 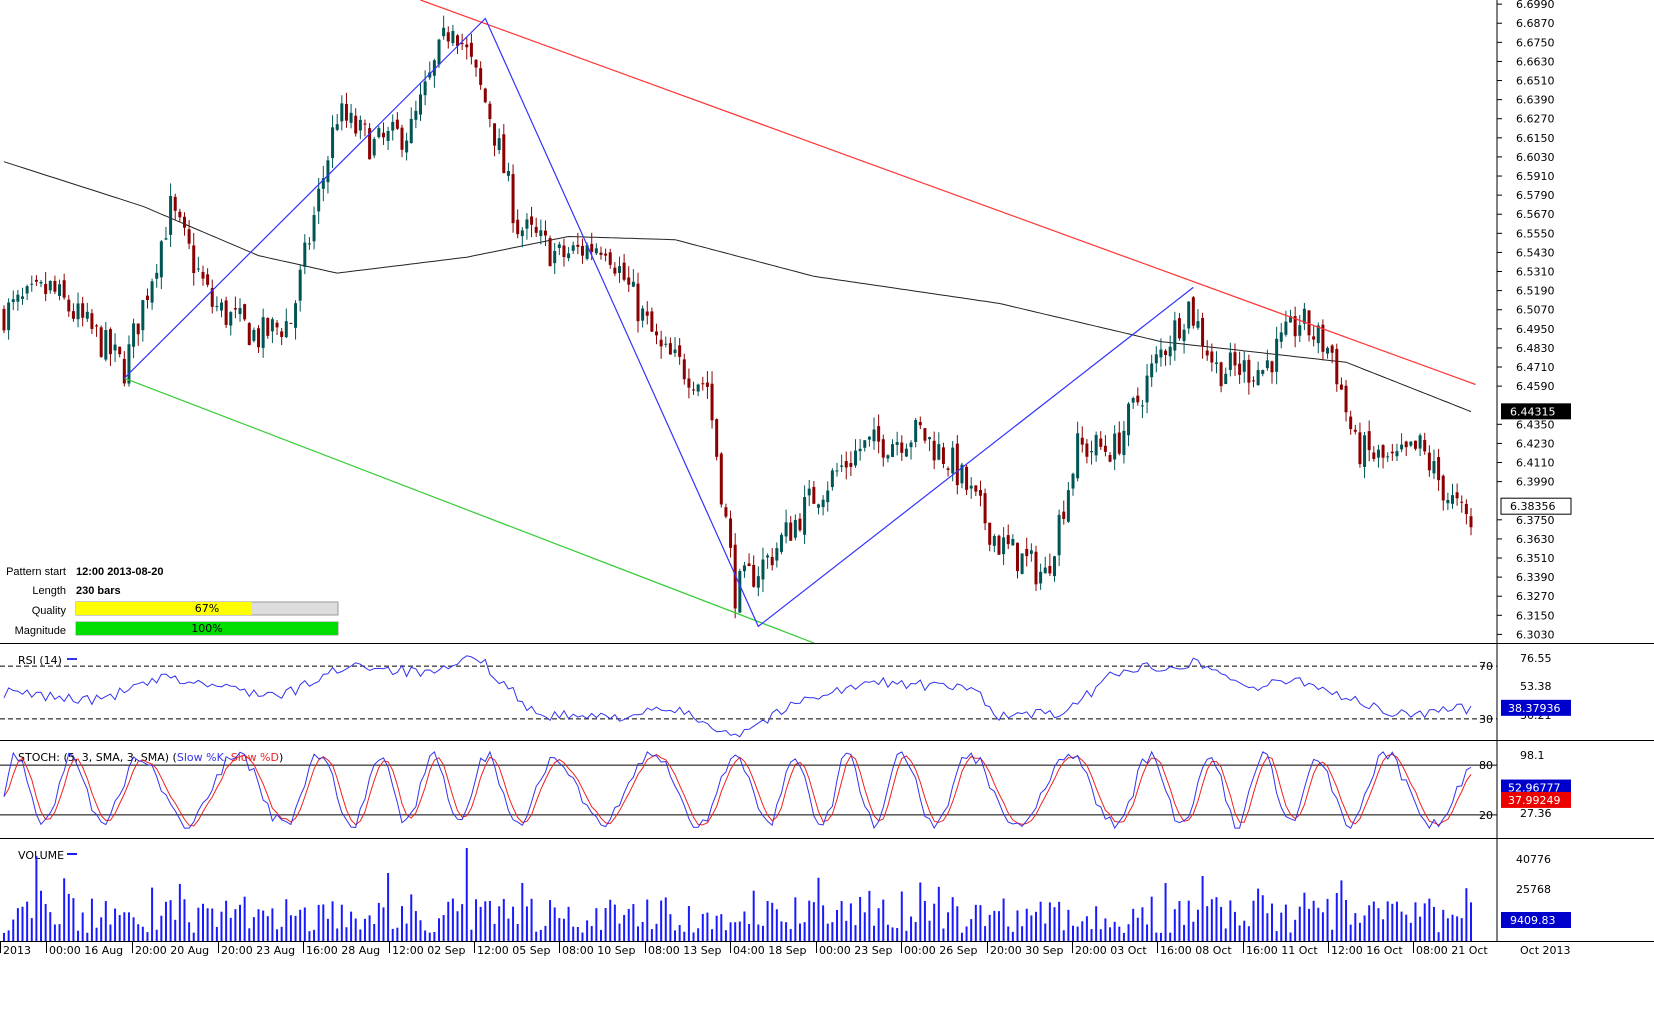 I want to click on time-tick-label: 20:00 20 Aug, so click(x=172, y=950).